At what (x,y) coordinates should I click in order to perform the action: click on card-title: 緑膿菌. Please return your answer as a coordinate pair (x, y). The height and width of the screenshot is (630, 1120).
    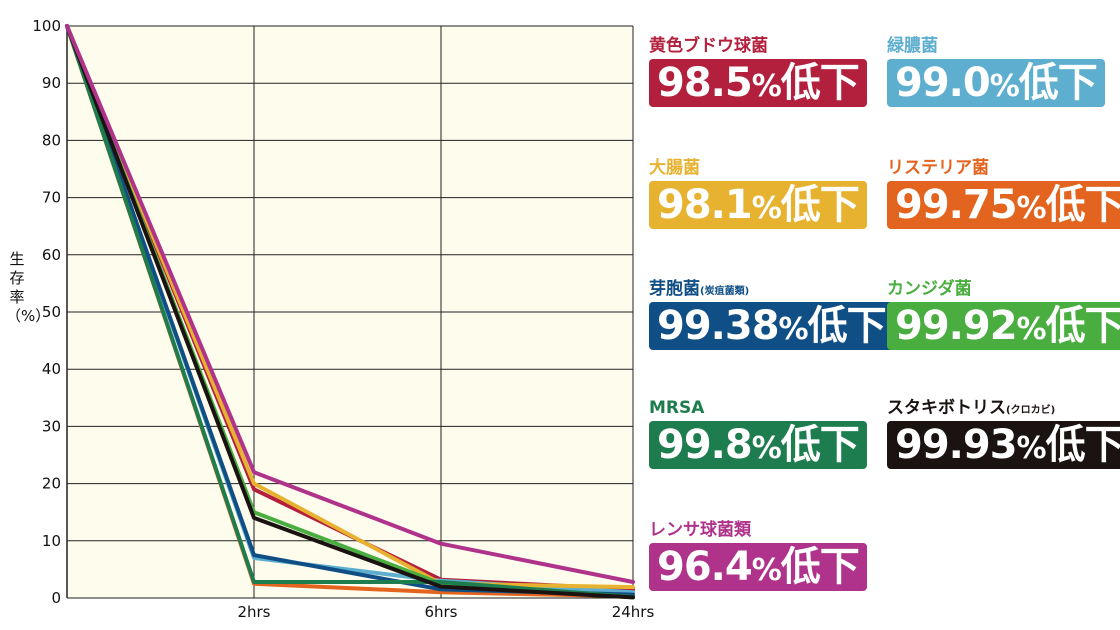
    Looking at the image, I should click on (912, 46).